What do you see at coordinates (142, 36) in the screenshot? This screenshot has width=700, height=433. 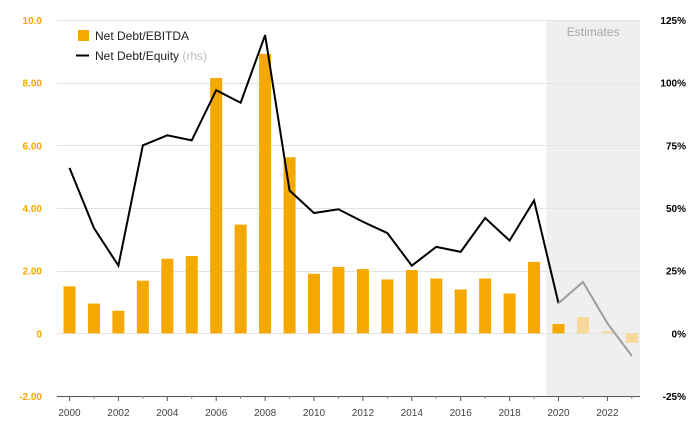 I see `legend-label-net-debt-ebitda: Net Debt/EBITDA` at bounding box center [142, 36].